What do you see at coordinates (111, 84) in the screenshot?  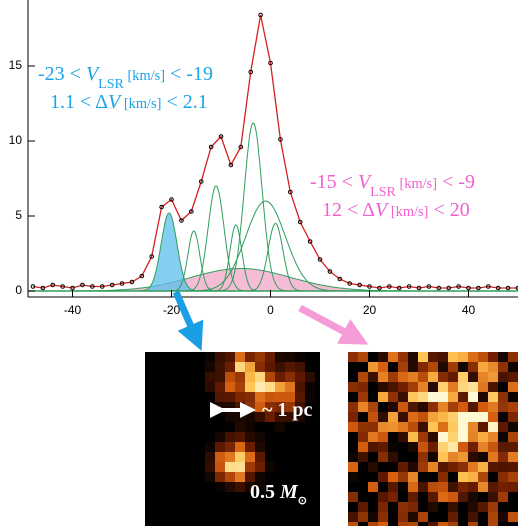 I see `subscript: LSR` at bounding box center [111, 84].